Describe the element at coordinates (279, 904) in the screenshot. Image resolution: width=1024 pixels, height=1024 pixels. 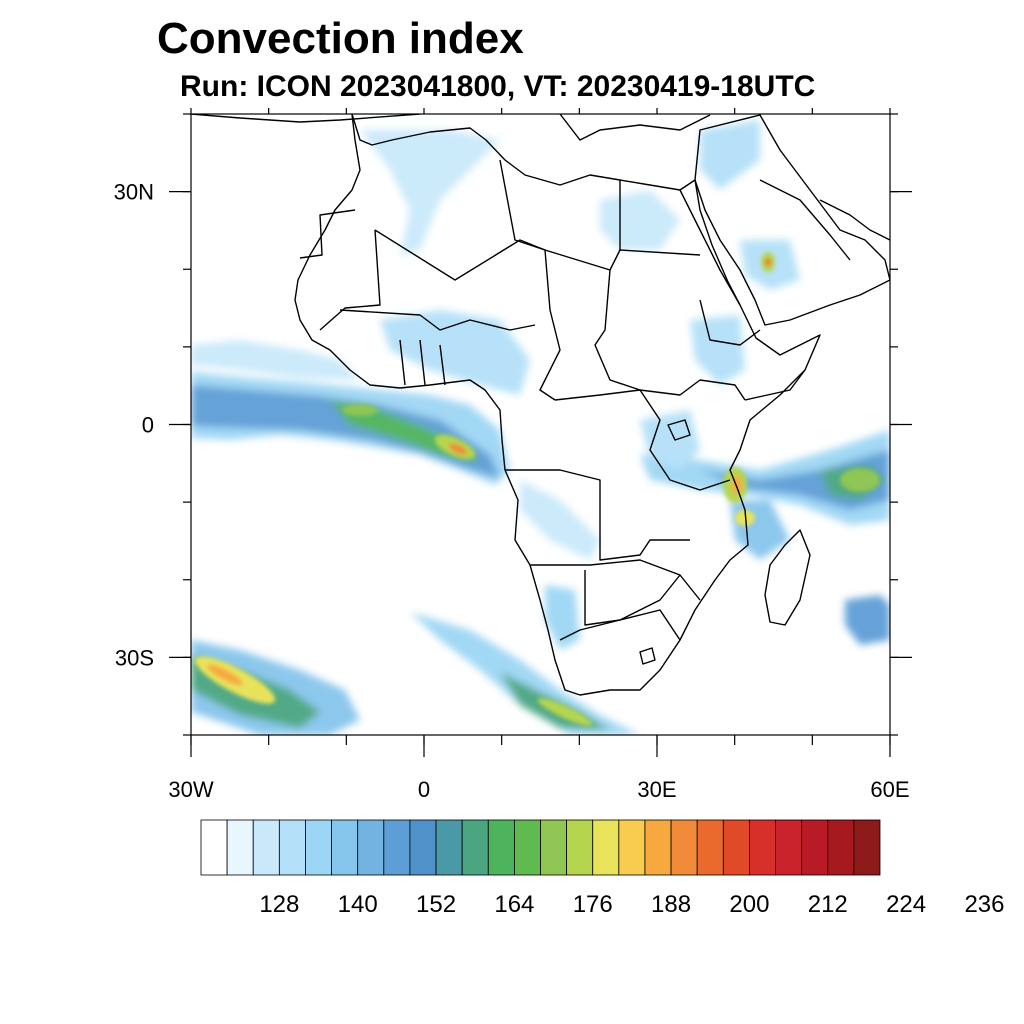
I see `colorbar-label: 128` at that location.